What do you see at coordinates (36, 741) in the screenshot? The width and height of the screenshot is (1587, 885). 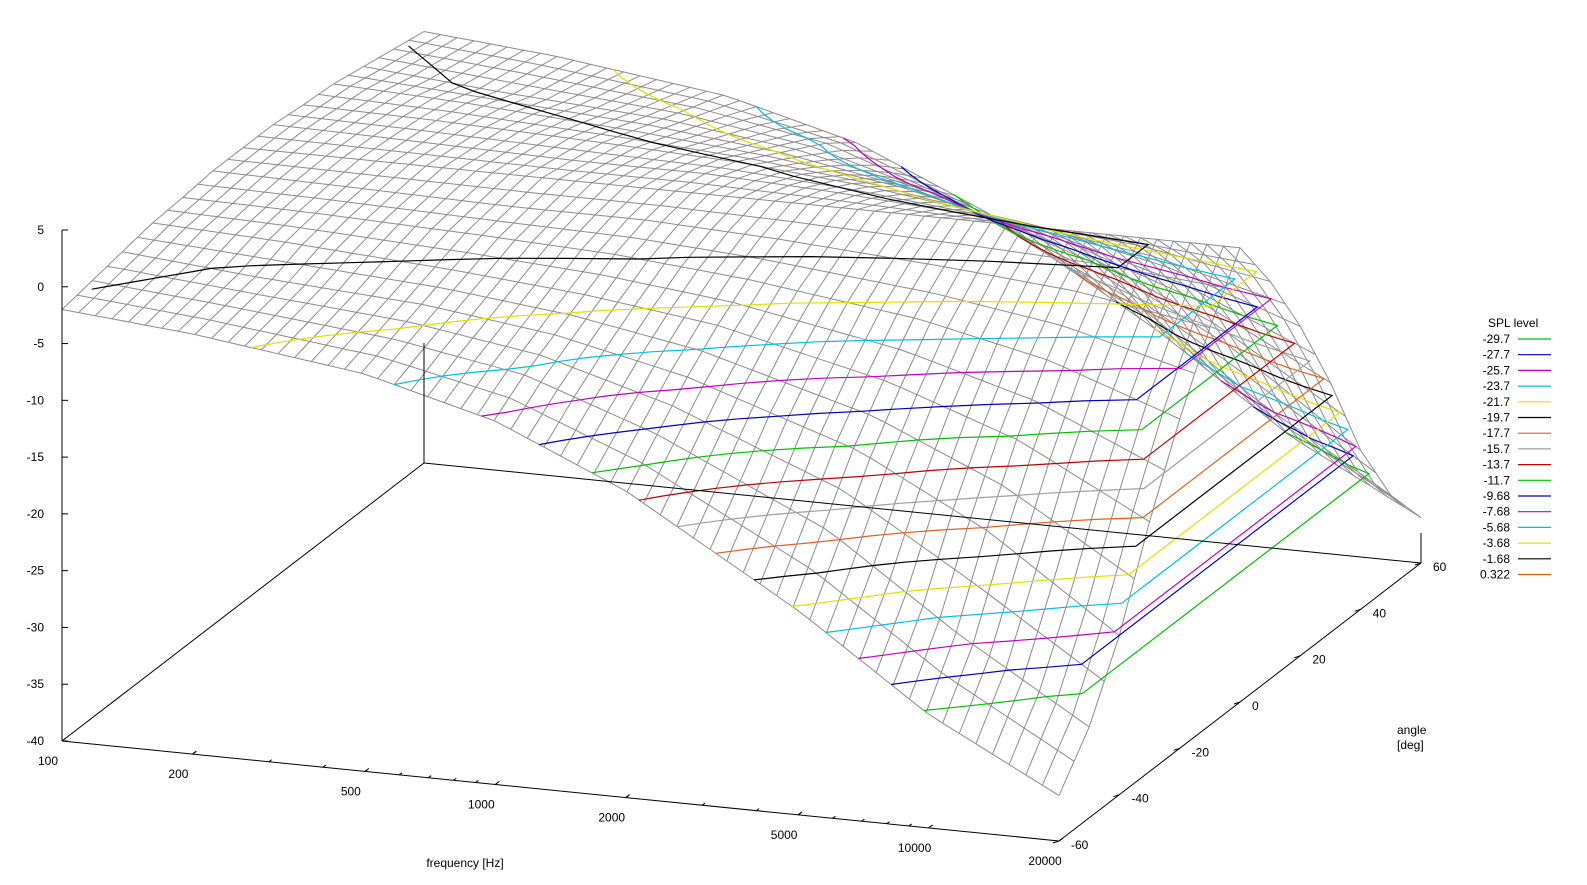 I see `z-tick-label: -40` at bounding box center [36, 741].